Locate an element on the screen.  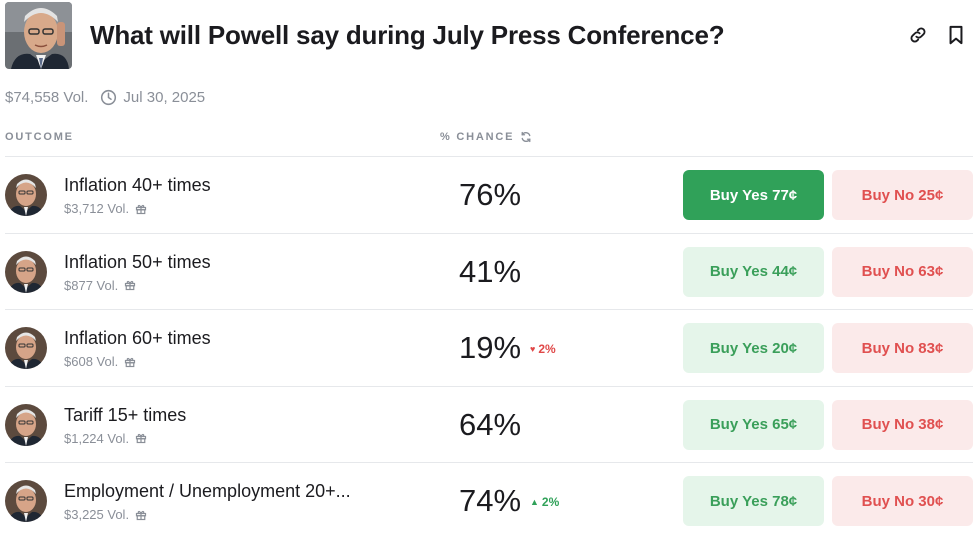
chance-header-label: % CHANCE is located at coordinates (477, 137).